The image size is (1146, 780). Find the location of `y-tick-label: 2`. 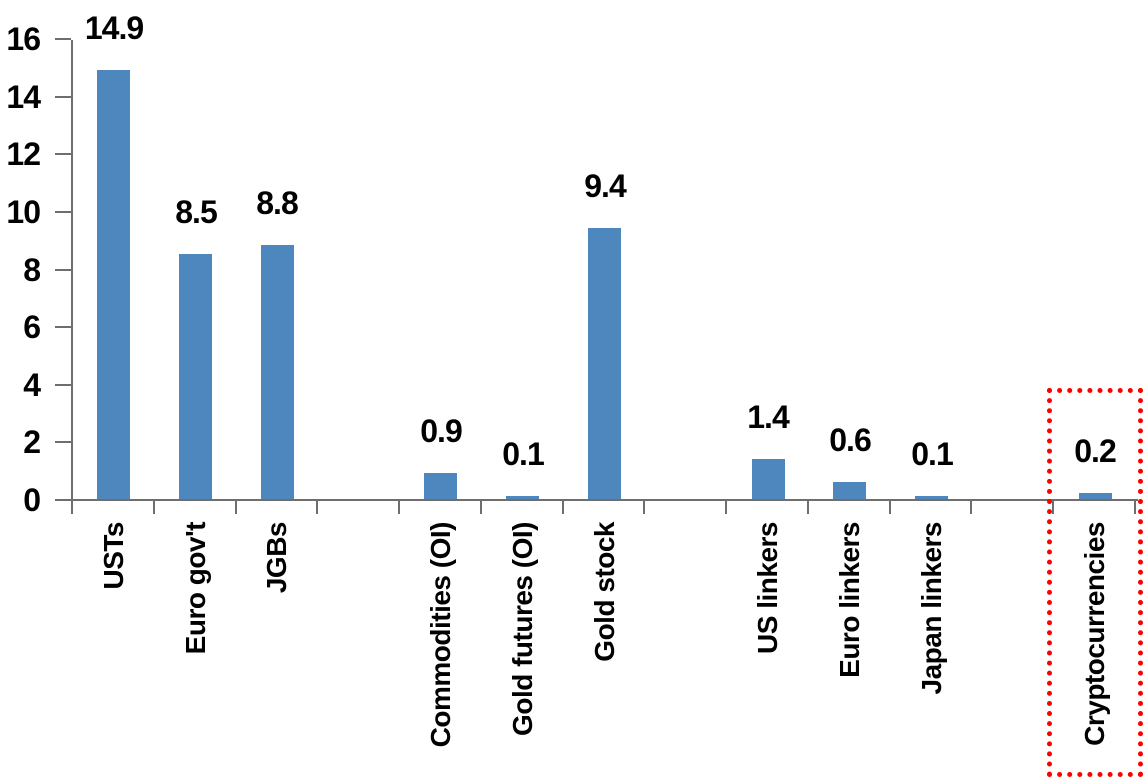

y-tick-label: 2 is located at coordinates (32, 442).